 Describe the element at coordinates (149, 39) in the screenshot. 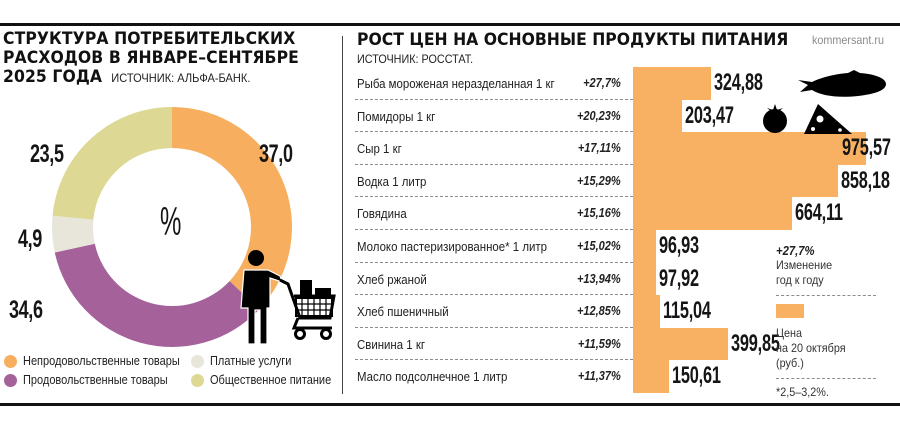

I see `title-line-1: СТРУКТУРА ПОТРЕБИТЕЛЬСКИХ` at that location.